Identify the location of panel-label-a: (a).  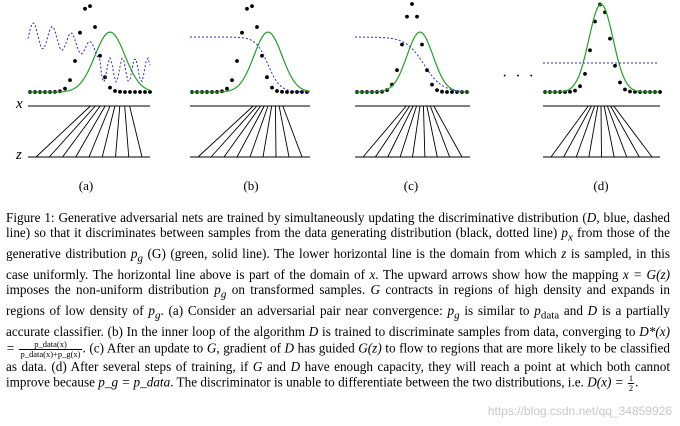
(86, 185).